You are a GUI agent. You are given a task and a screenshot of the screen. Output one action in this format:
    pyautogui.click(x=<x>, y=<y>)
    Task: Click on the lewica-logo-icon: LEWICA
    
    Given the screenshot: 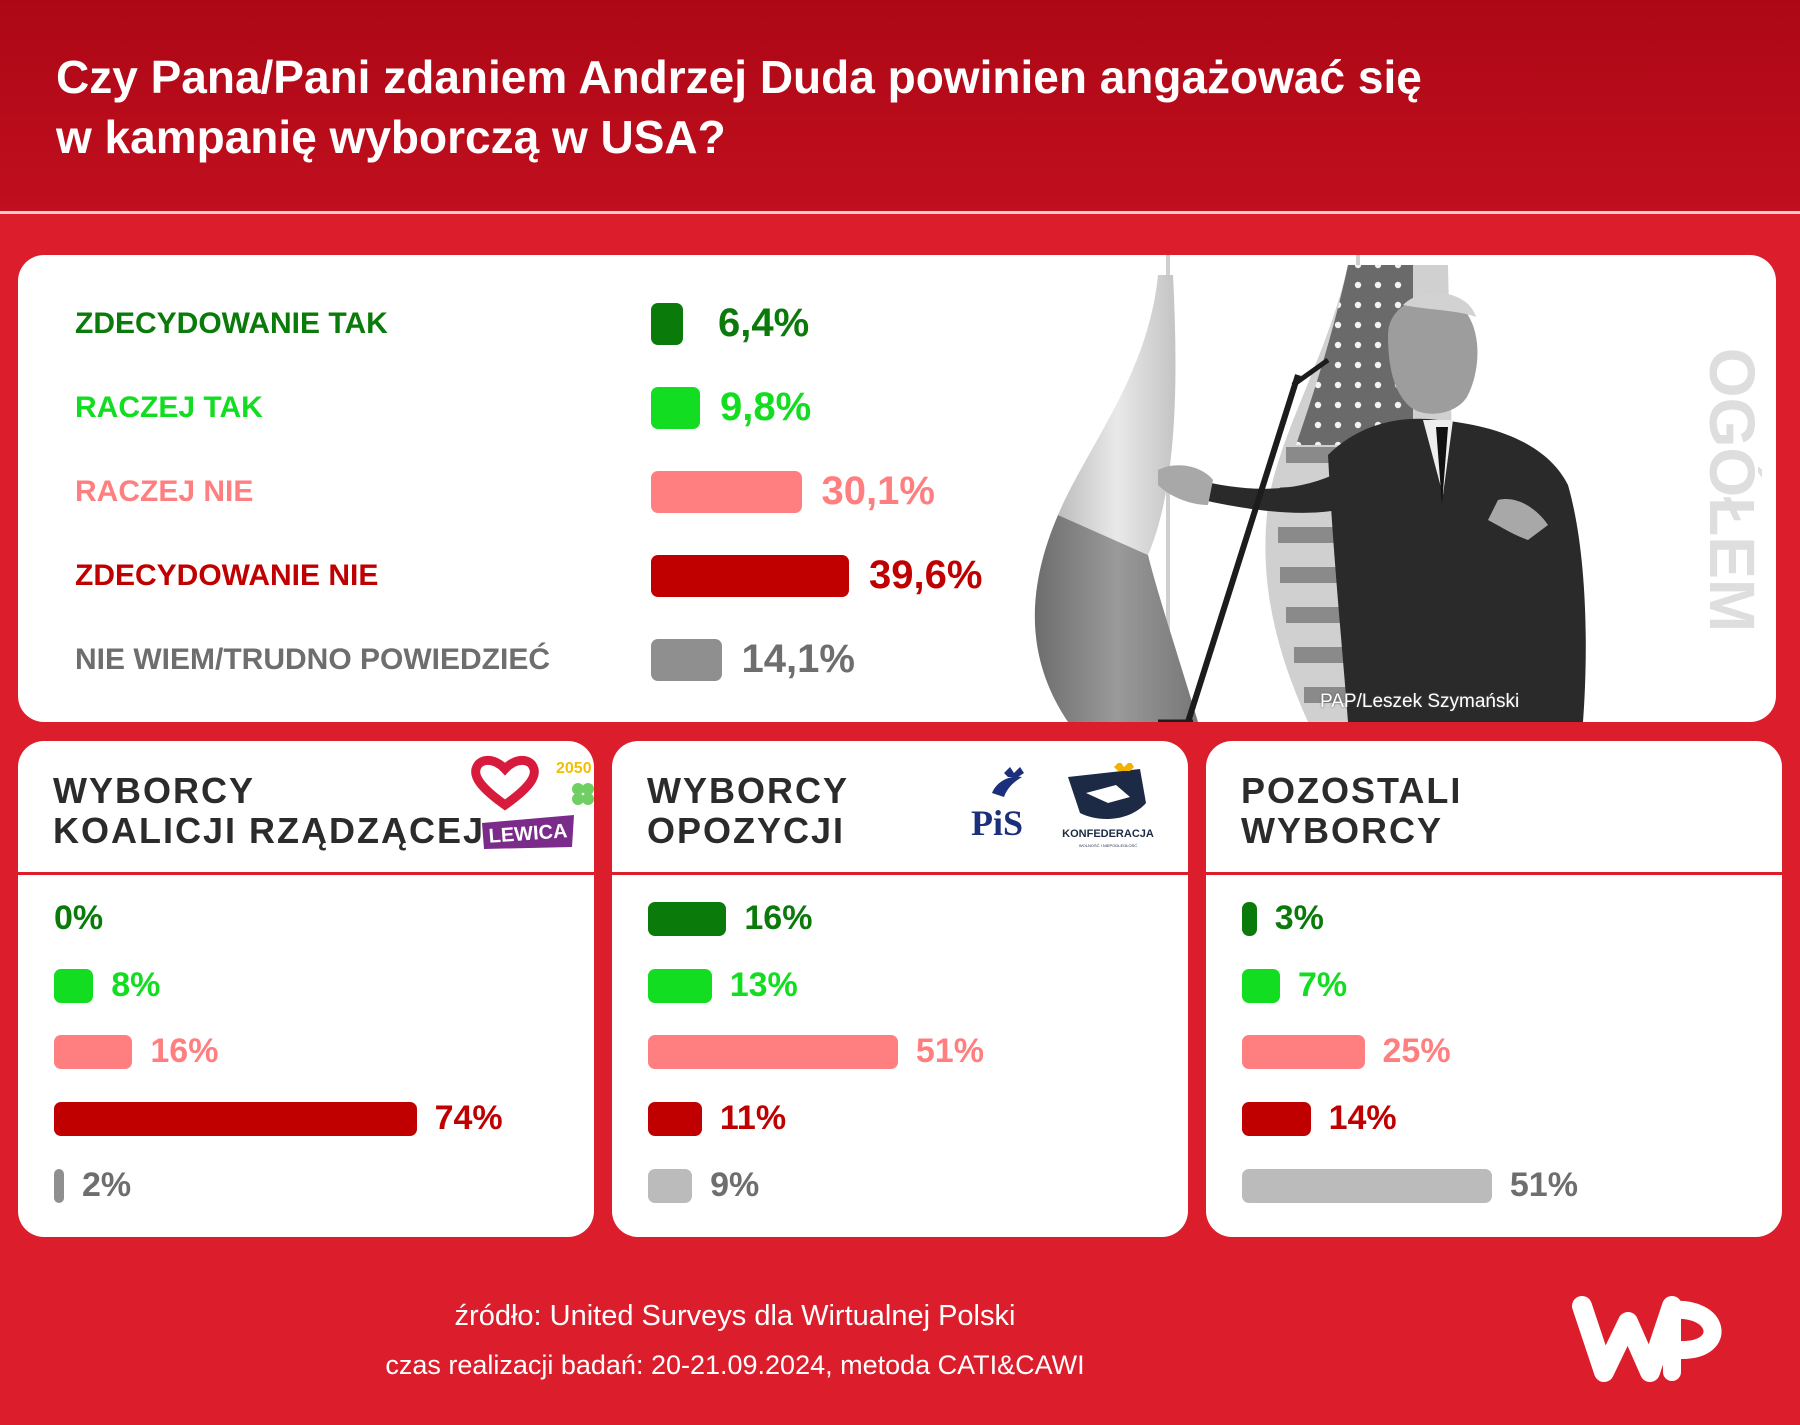 What is the action you would take?
    pyautogui.click(x=528, y=832)
    